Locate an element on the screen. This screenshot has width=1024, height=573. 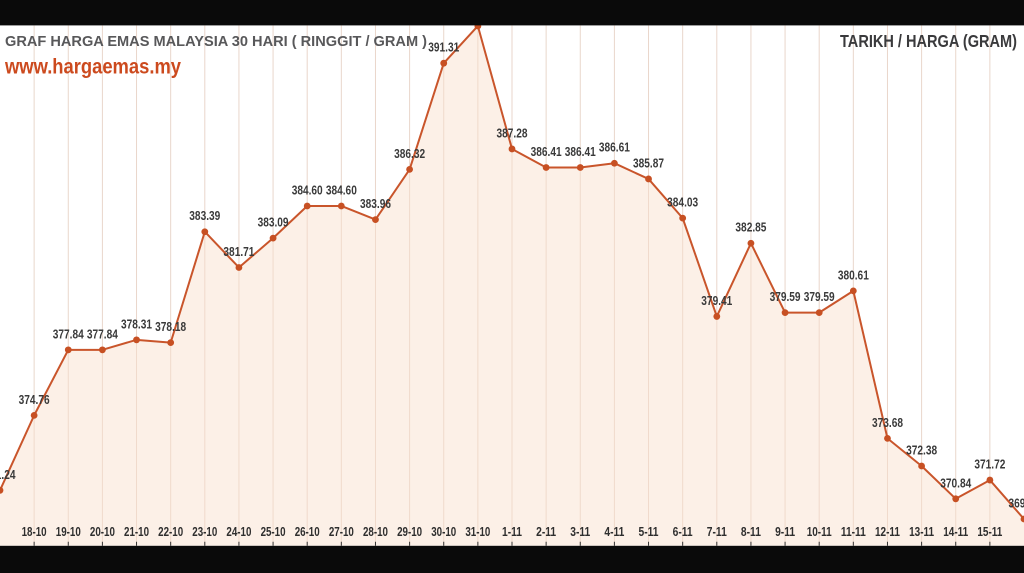
svg-text: 25-10 is located at coordinates (273, 532).